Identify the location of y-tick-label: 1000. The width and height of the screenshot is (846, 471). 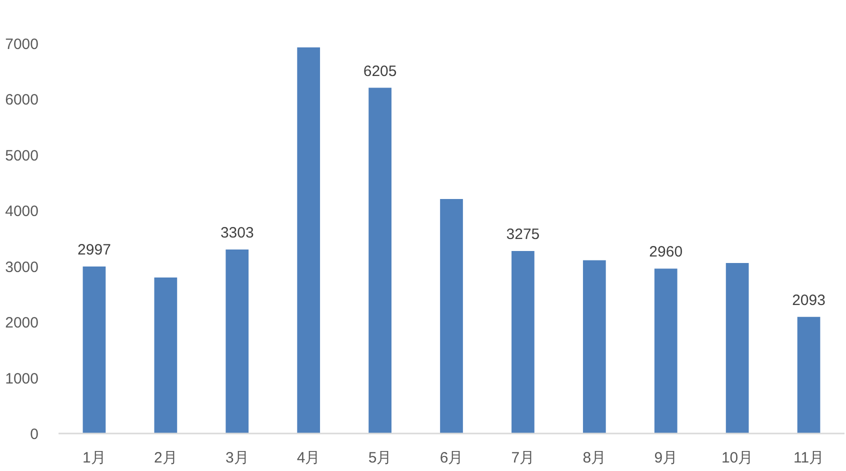
(22, 379).